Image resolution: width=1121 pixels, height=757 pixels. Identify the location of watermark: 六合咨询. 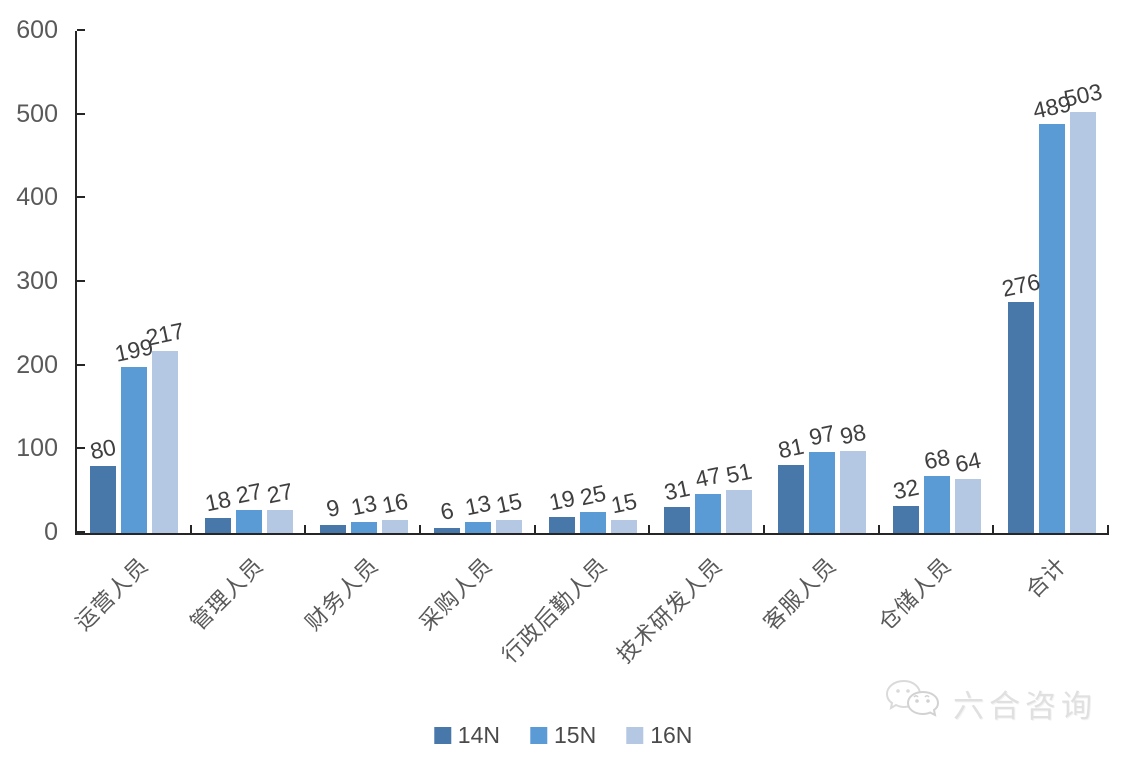
(990, 703).